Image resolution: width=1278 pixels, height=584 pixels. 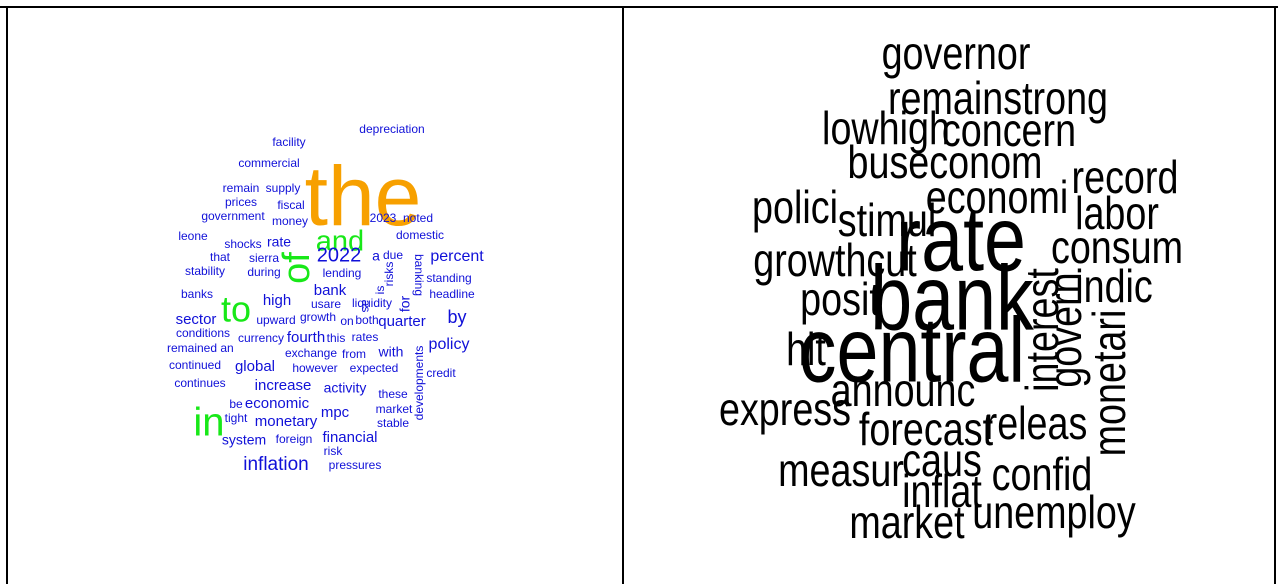 What do you see at coordinates (236, 418) in the screenshot?
I see `left-word-tight: tight` at bounding box center [236, 418].